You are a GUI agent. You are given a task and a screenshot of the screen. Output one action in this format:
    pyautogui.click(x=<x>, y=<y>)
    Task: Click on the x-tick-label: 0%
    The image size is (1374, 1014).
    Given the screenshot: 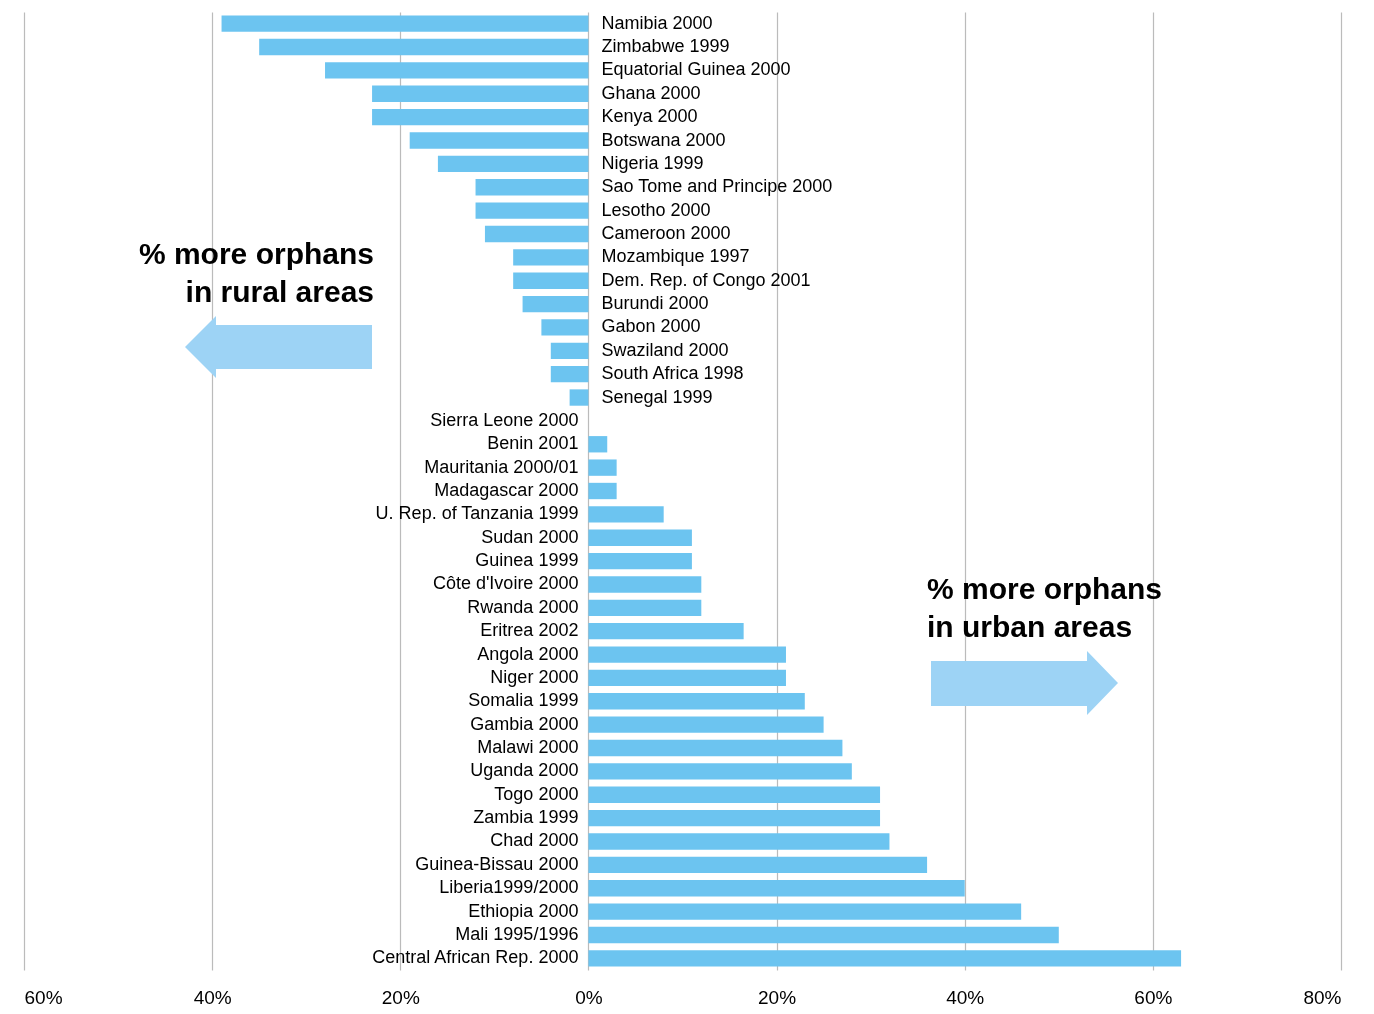 What is the action you would take?
    pyautogui.click(x=589, y=997)
    